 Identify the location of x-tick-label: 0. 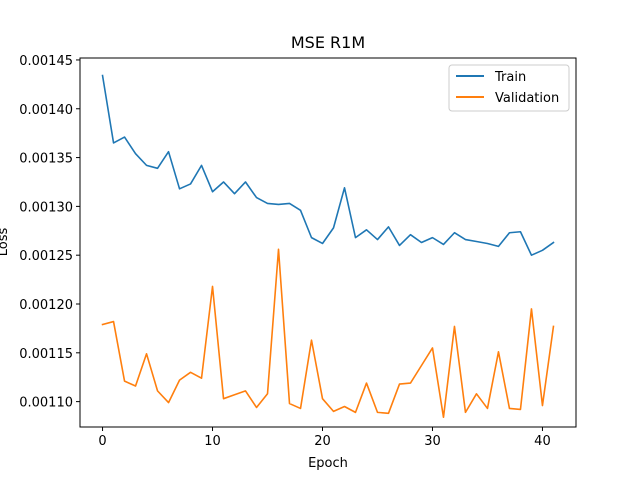
(102, 441).